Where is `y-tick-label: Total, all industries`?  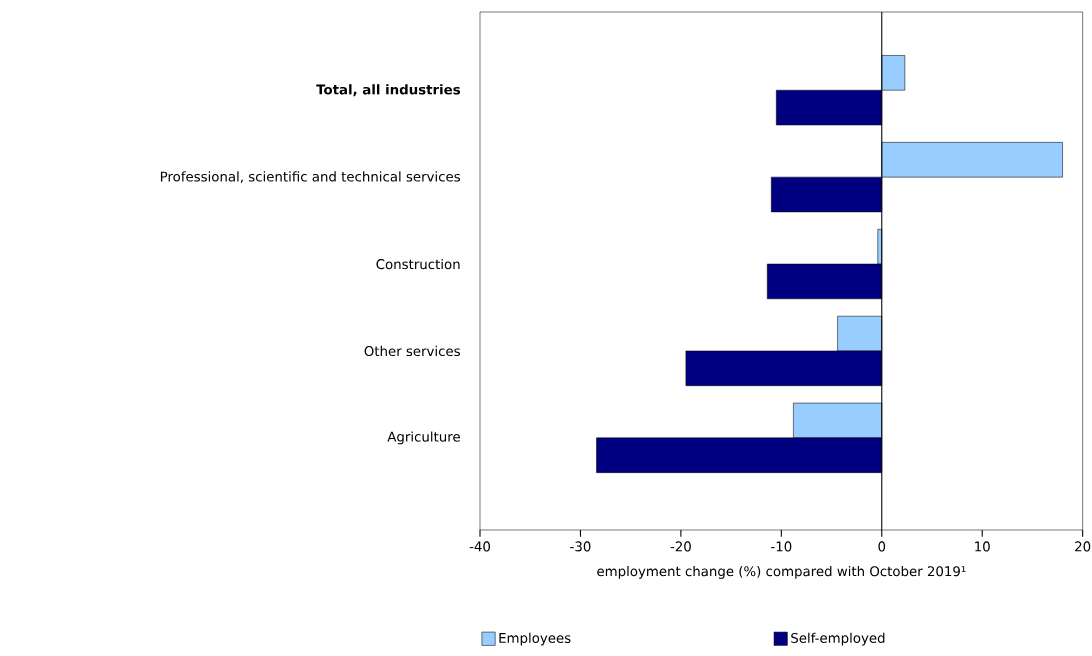 y-tick-label: Total, all industries is located at coordinates (388, 90).